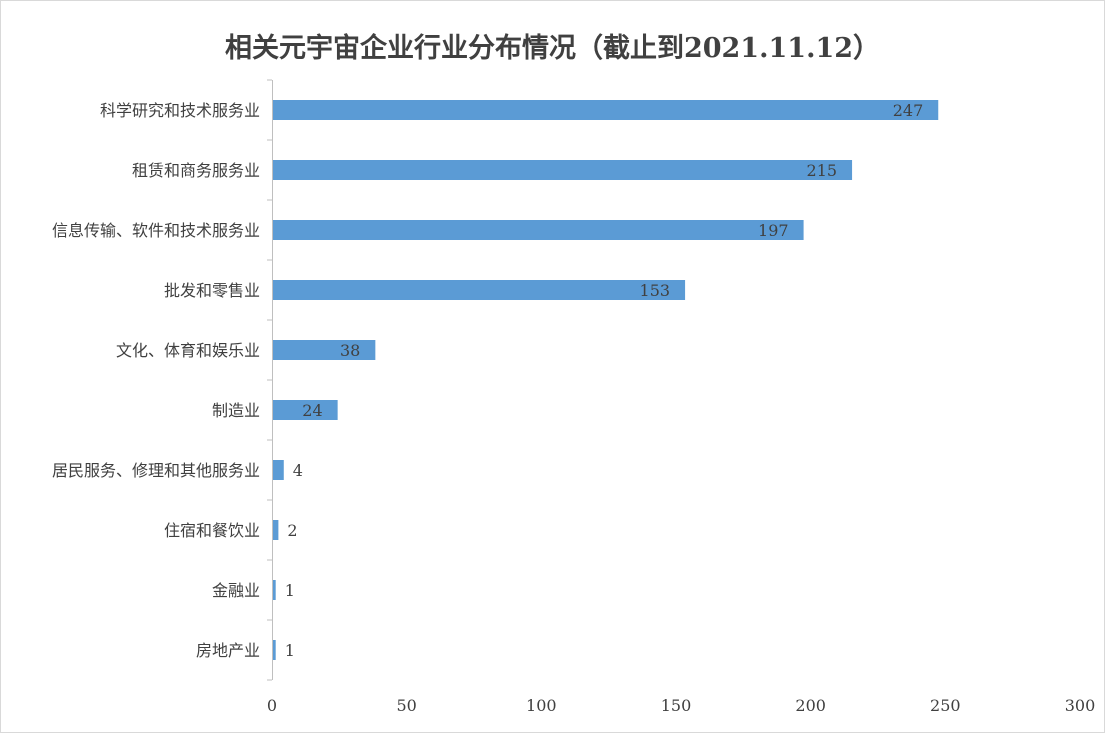 The width and height of the screenshot is (1105, 733). What do you see at coordinates (156, 230) in the screenshot?
I see `category-label: 信息传输、软件和技术服务业` at bounding box center [156, 230].